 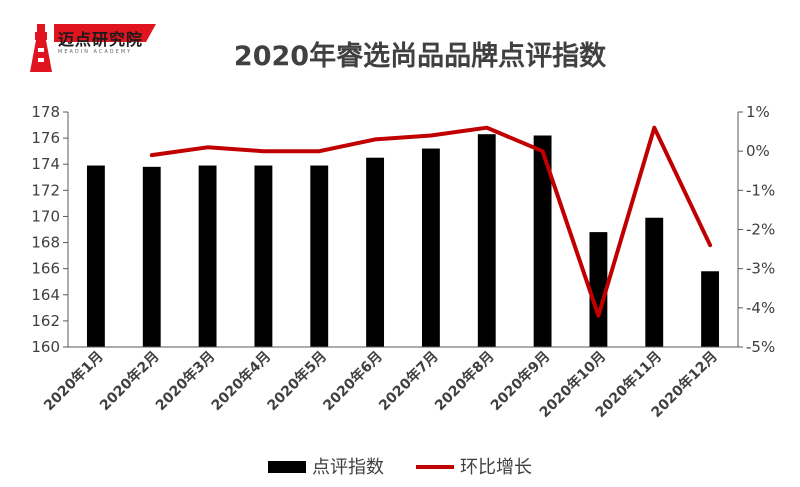 I want to click on y-right-tick-label: -4%, so click(x=760, y=308).